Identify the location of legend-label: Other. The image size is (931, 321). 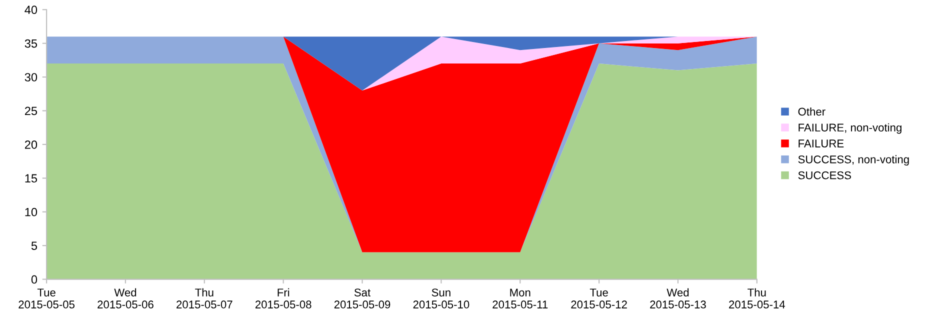
(812, 111).